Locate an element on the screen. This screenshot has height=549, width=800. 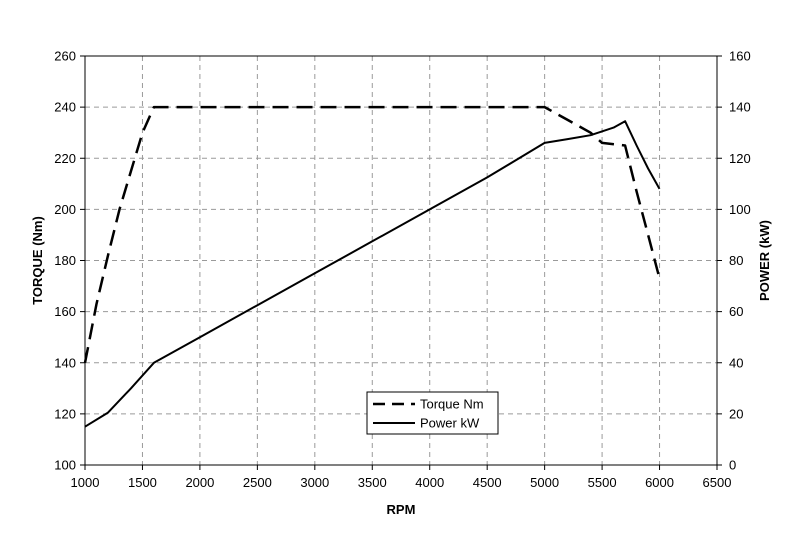
y2-axis-title: POWER (kW) is located at coordinates (764, 260).